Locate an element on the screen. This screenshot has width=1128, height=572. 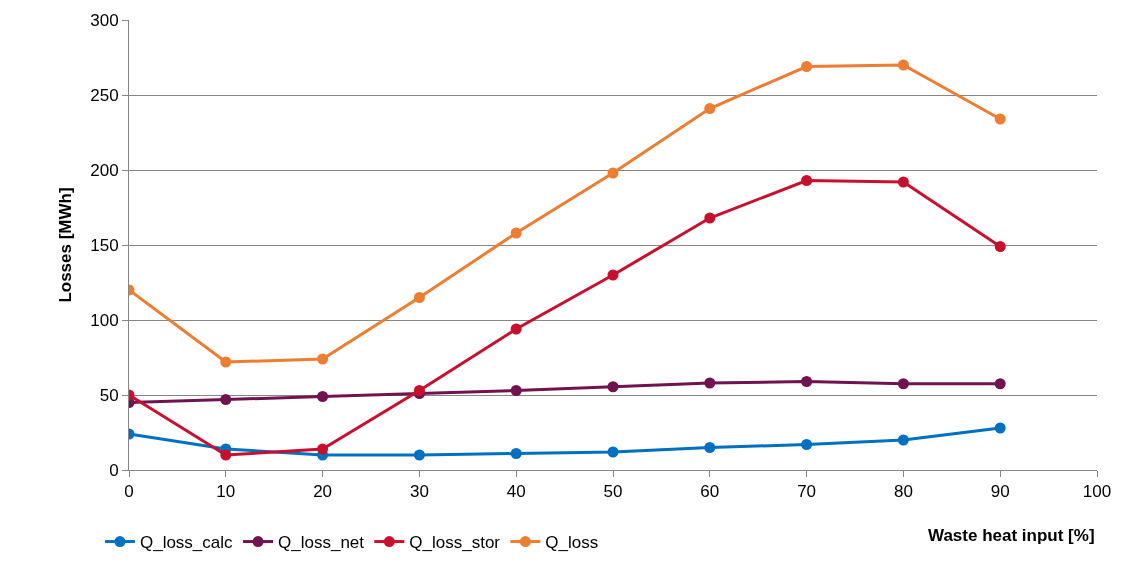
y-tick-label: 0 is located at coordinates (114, 470).